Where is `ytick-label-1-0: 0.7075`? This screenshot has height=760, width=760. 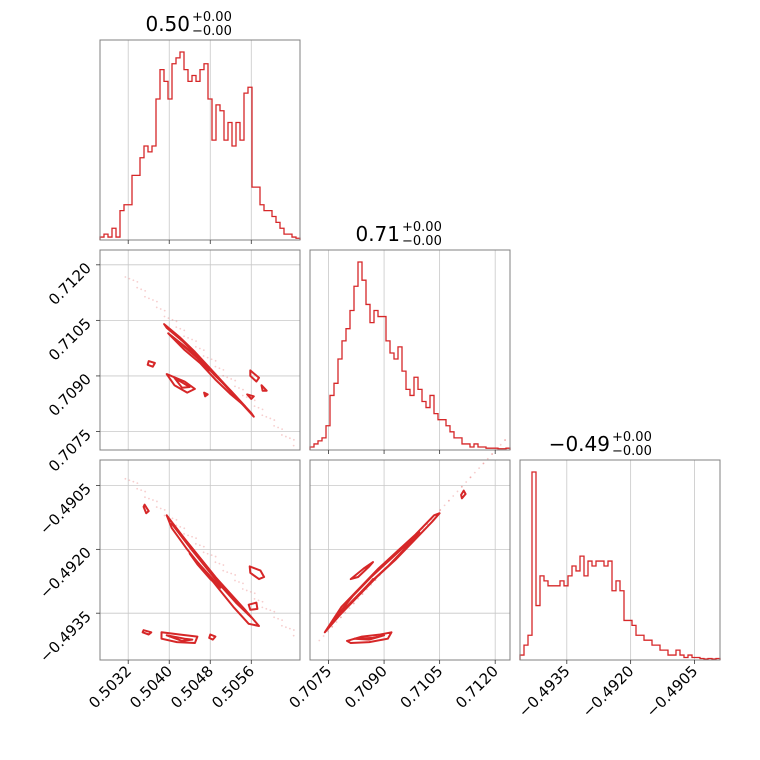
ytick-label-1-0: 0.7075 is located at coordinates (70, 451).